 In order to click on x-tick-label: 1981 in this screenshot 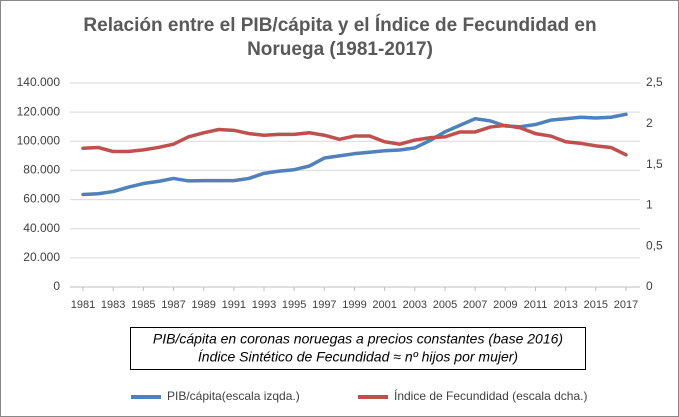, I will do `click(83, 305)`.